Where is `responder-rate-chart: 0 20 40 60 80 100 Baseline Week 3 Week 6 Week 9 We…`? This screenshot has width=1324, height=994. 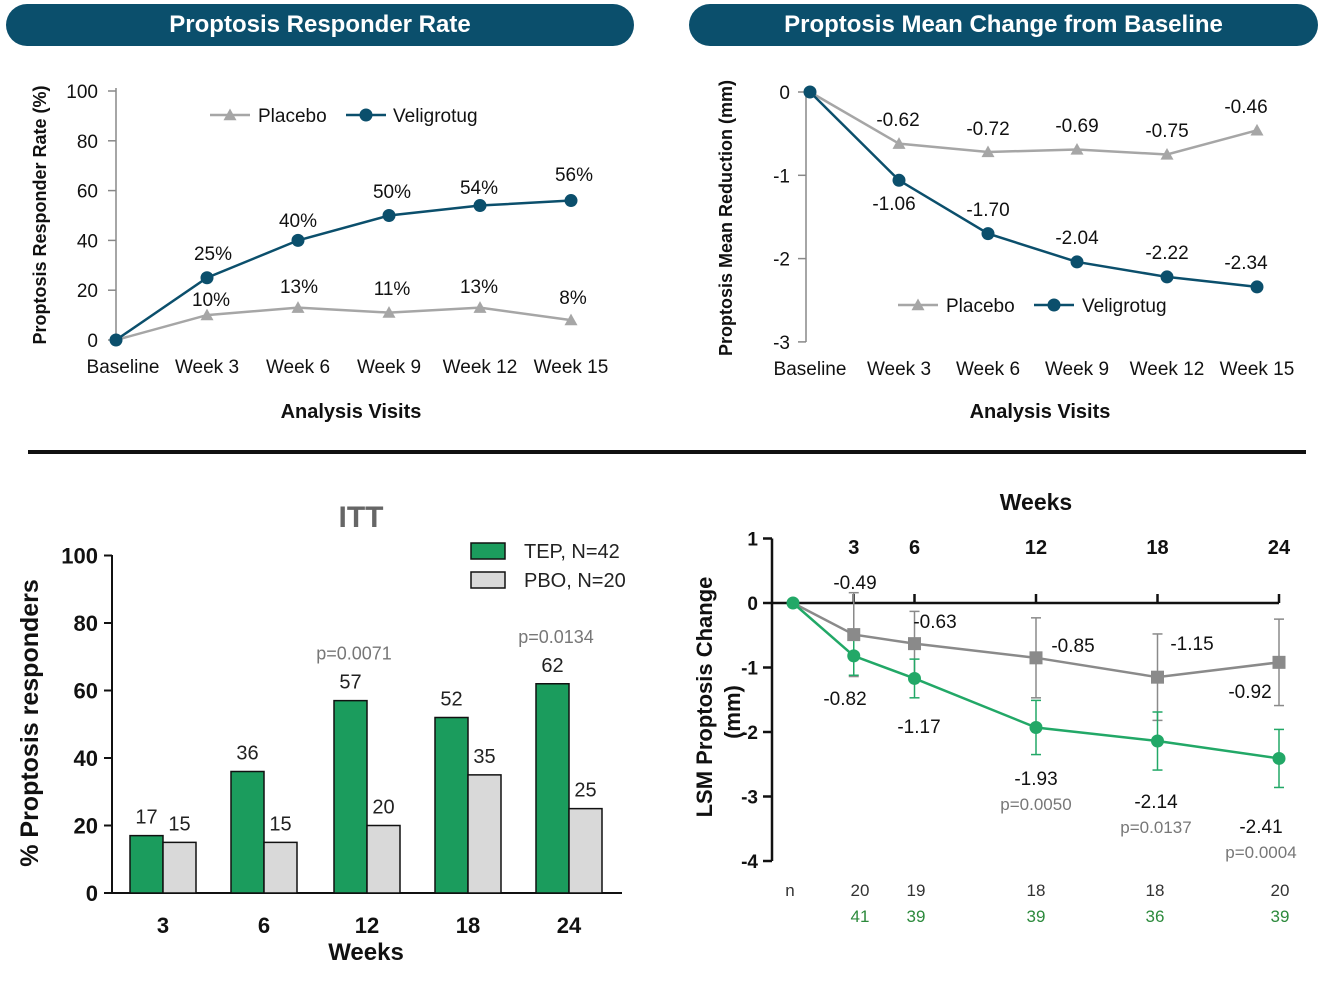
responder-rate-chart: 0 20 40 60 80 100 Baseline Week 3 Week 6 Week 9 We… is located at coordinates (319, 252).